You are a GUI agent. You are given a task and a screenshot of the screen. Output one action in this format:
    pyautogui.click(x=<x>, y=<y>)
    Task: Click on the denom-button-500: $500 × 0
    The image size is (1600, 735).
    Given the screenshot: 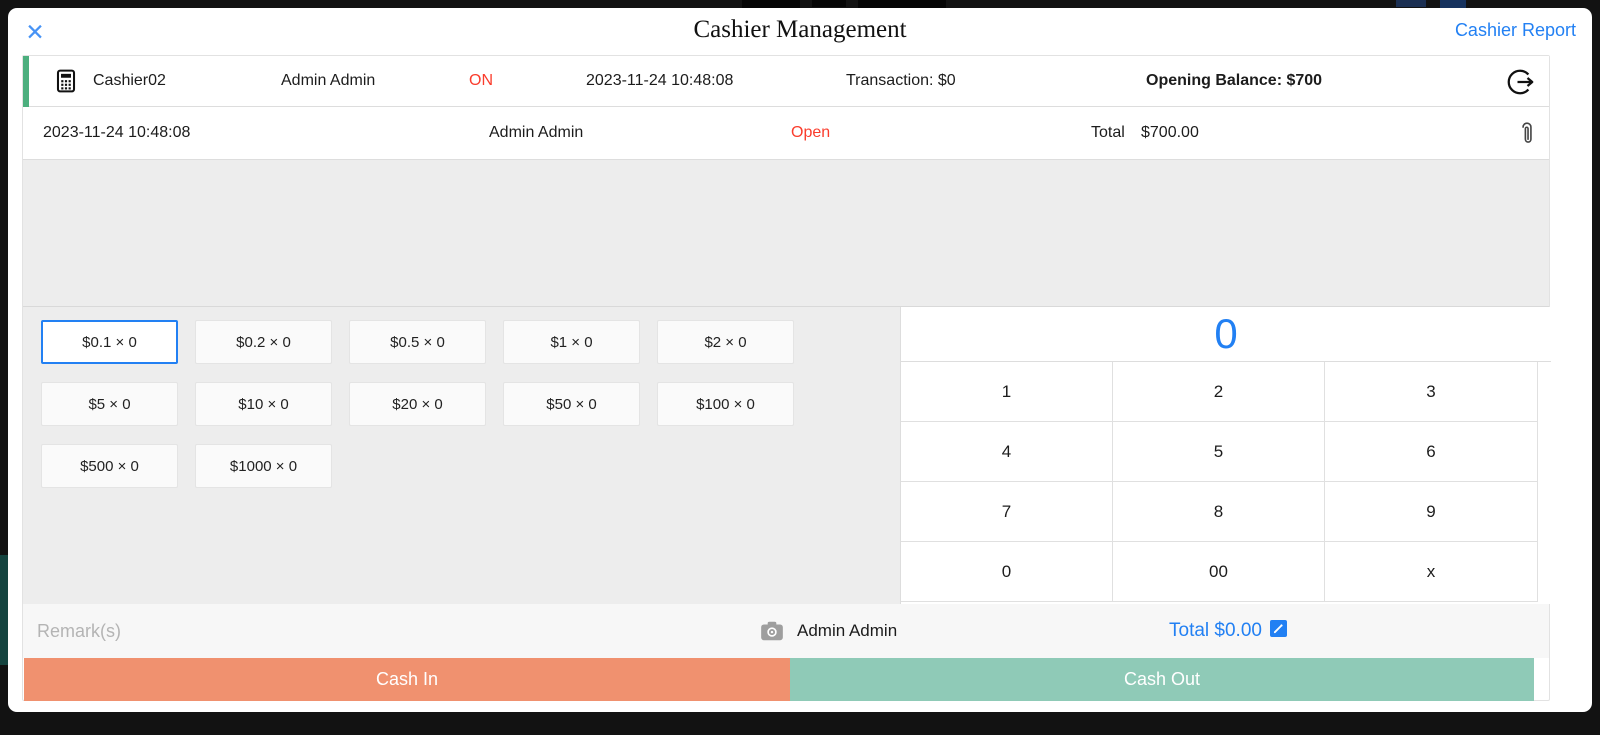 What is the action you would take?
    pyautogui.click(x=109, y=466)
    